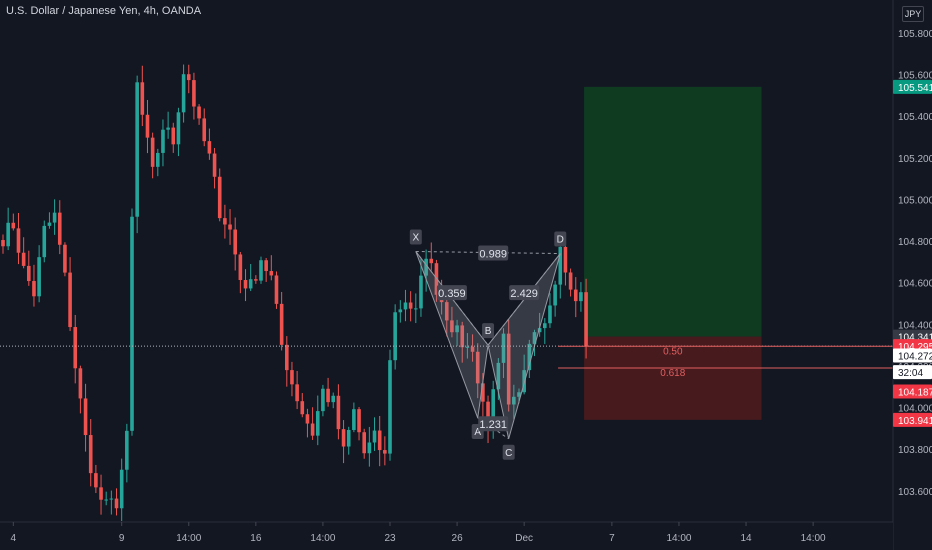 This screenshot has height=550, width=932. What do you see at coordinates (912, 372) in the screenshot?
I see `price-badge-white: 32:04` at bounding box center [912, 372].